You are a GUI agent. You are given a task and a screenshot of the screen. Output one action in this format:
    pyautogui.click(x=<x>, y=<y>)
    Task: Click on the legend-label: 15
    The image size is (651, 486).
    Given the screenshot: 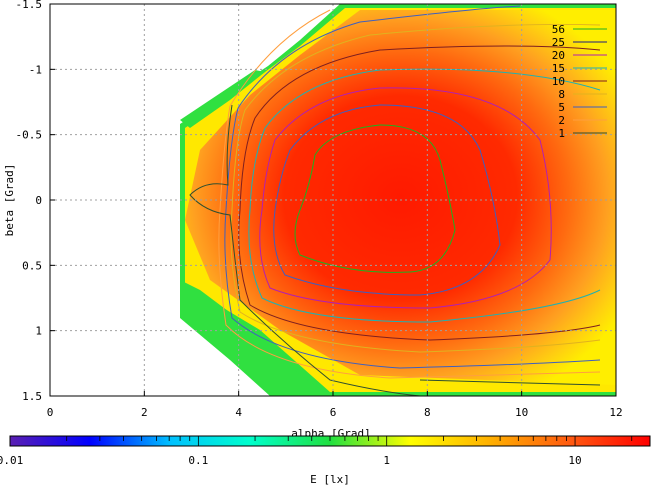 What is the action you would take?
    pyautogui.click(x=558, y=68)
    